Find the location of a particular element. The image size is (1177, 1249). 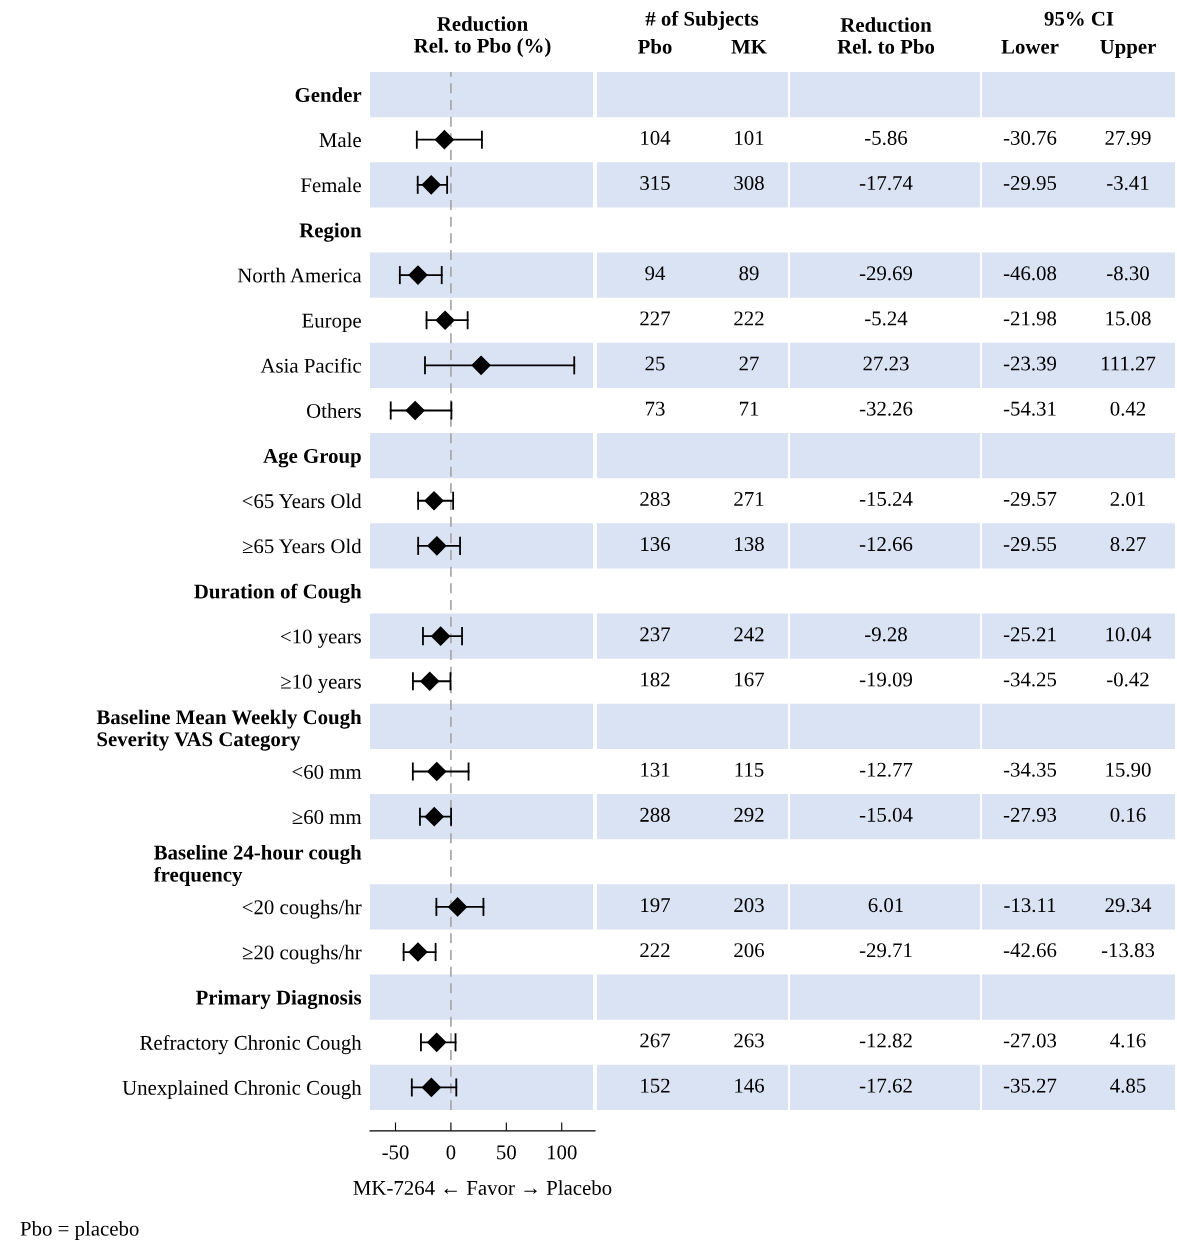

text: 0.42 is located at coordinates (1128, 408).